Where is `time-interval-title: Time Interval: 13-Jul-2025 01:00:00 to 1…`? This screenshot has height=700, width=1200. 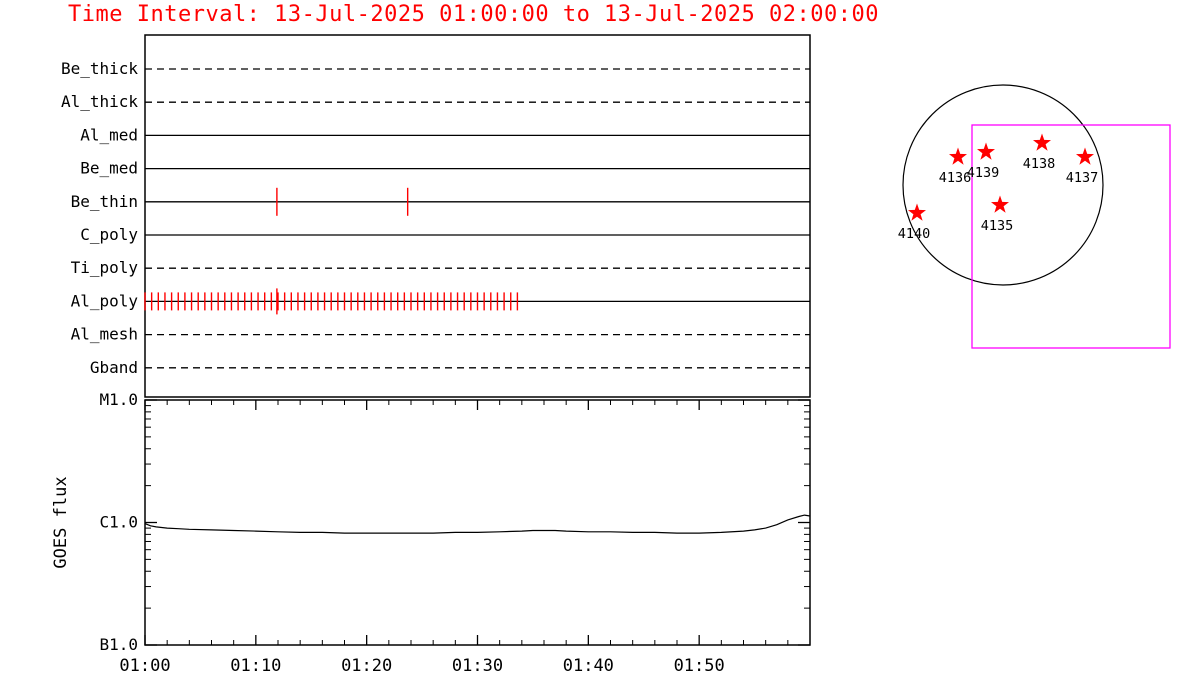
time-interval-title: Time Interval: 13-Jul-2025 01:00:00 to 1… is located at coordinates (473, 14).